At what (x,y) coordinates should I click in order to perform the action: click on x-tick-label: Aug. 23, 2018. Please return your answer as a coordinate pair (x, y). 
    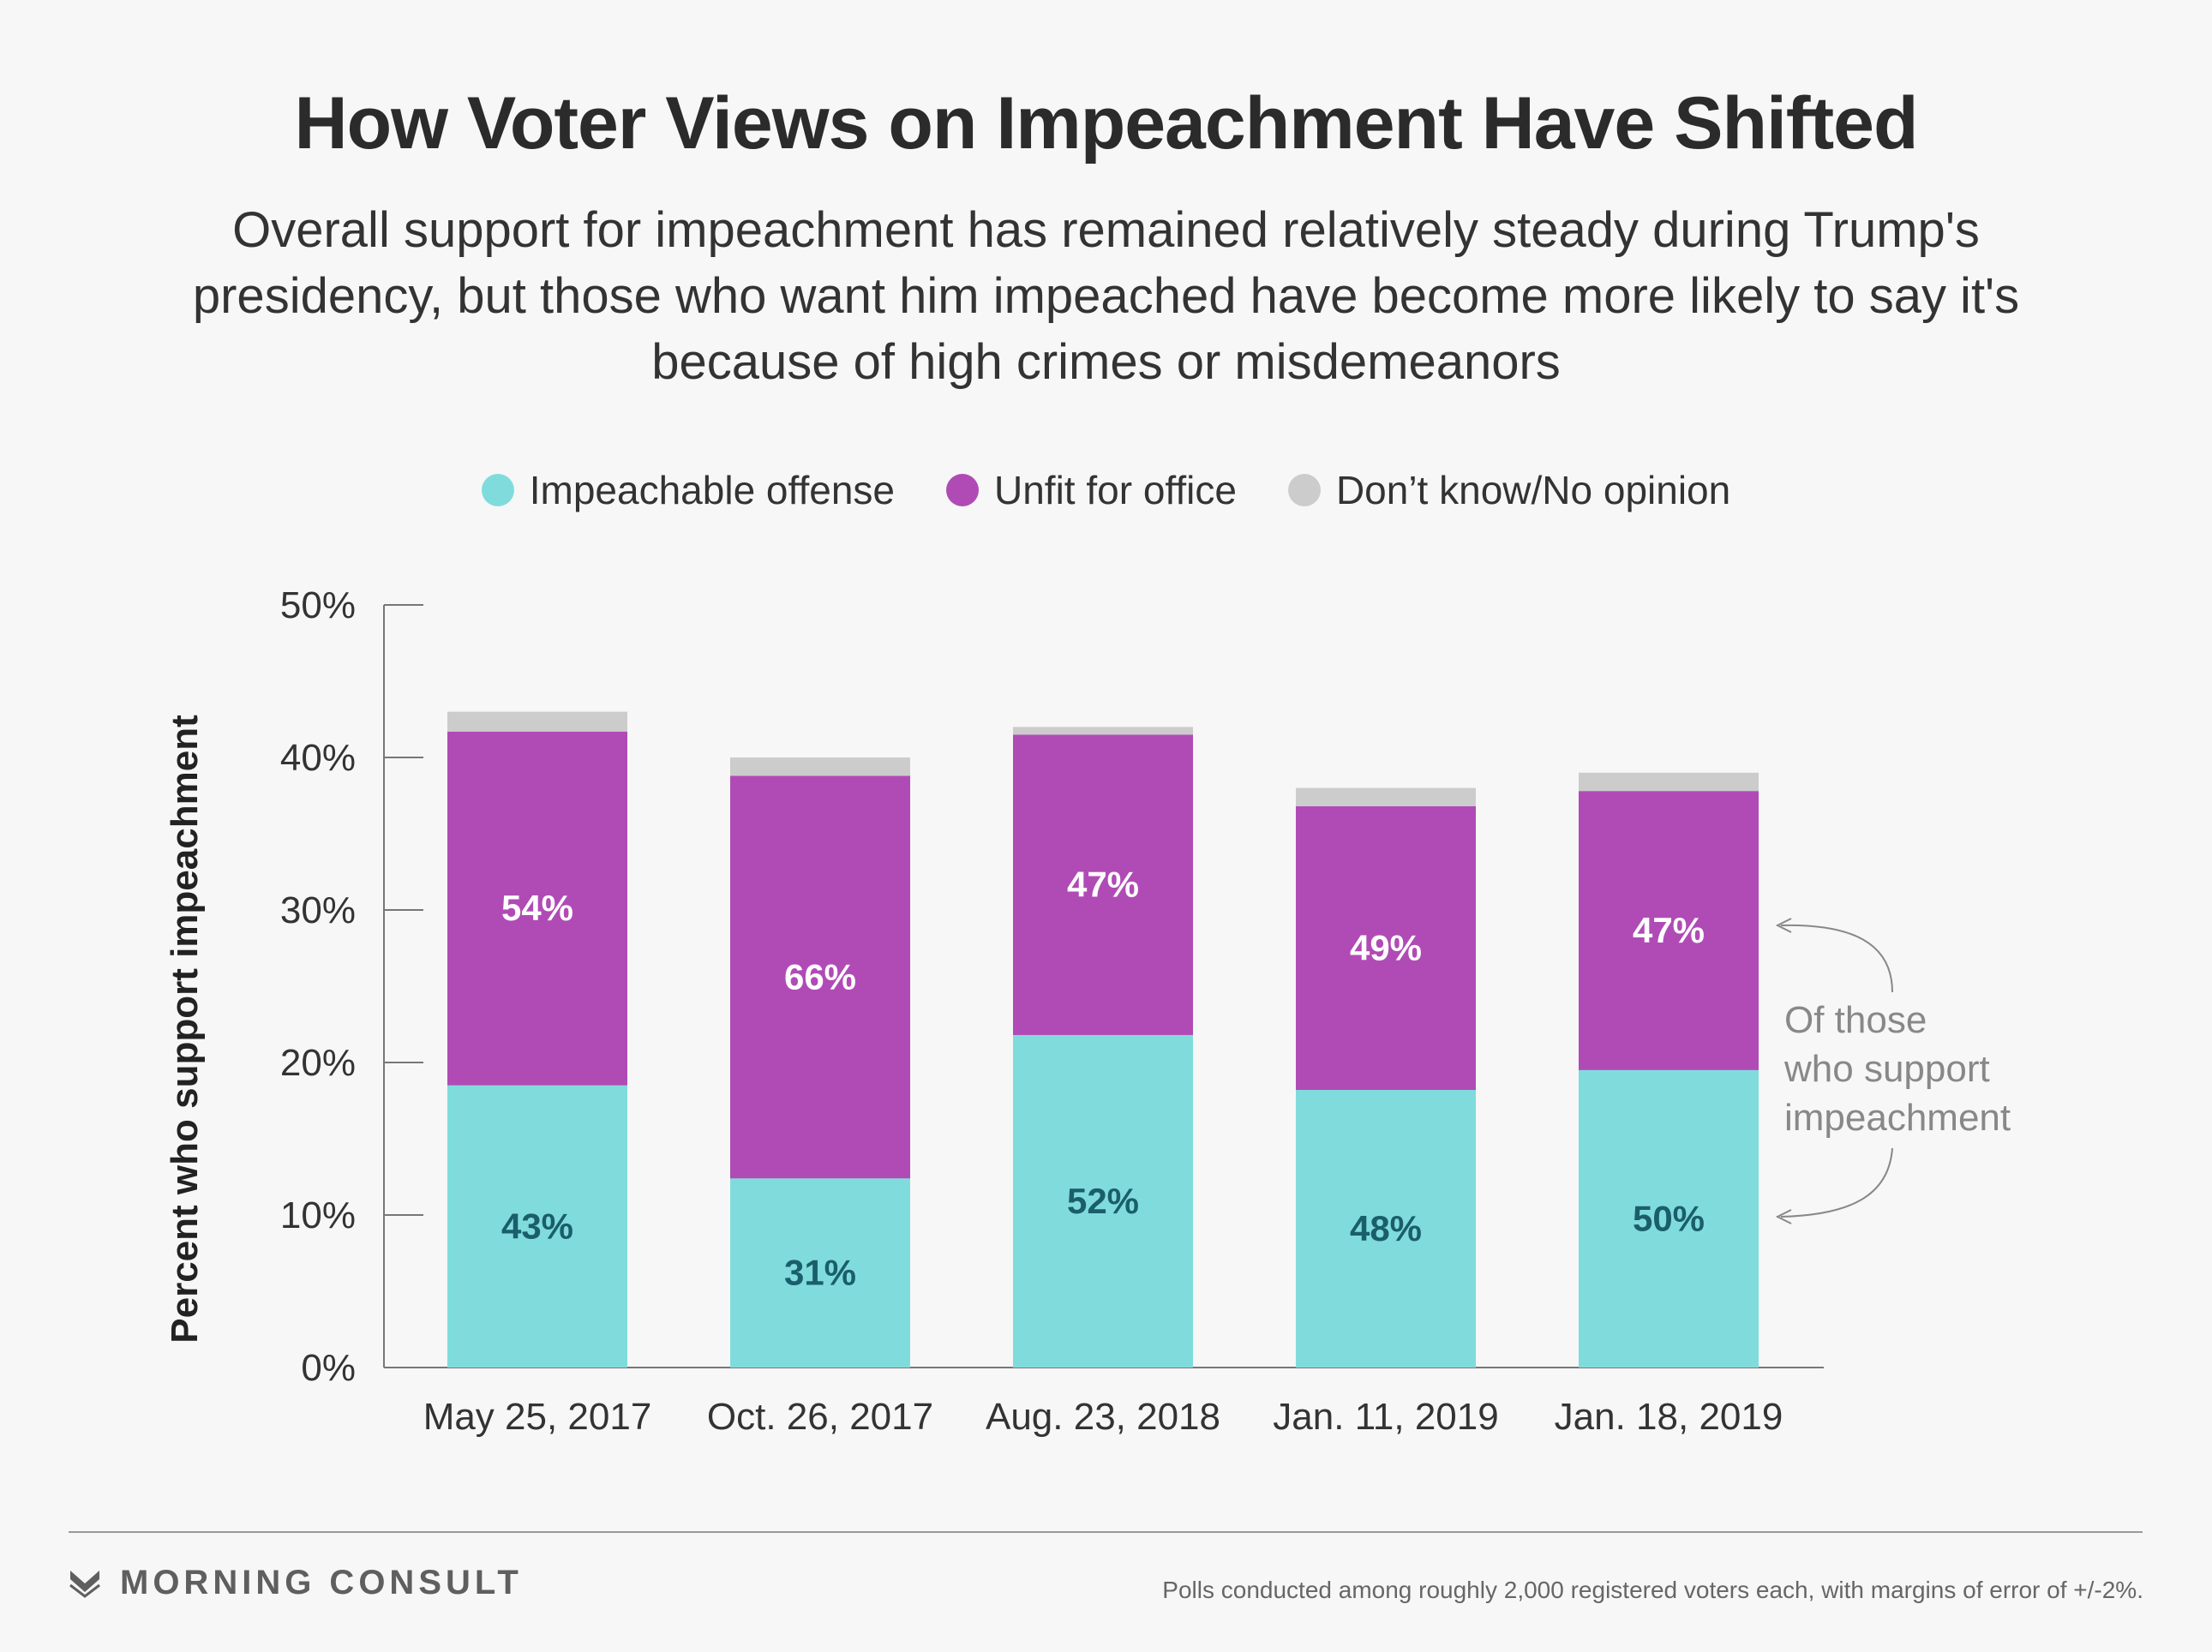
    Looking at the image, I should click on (1103, 1417).